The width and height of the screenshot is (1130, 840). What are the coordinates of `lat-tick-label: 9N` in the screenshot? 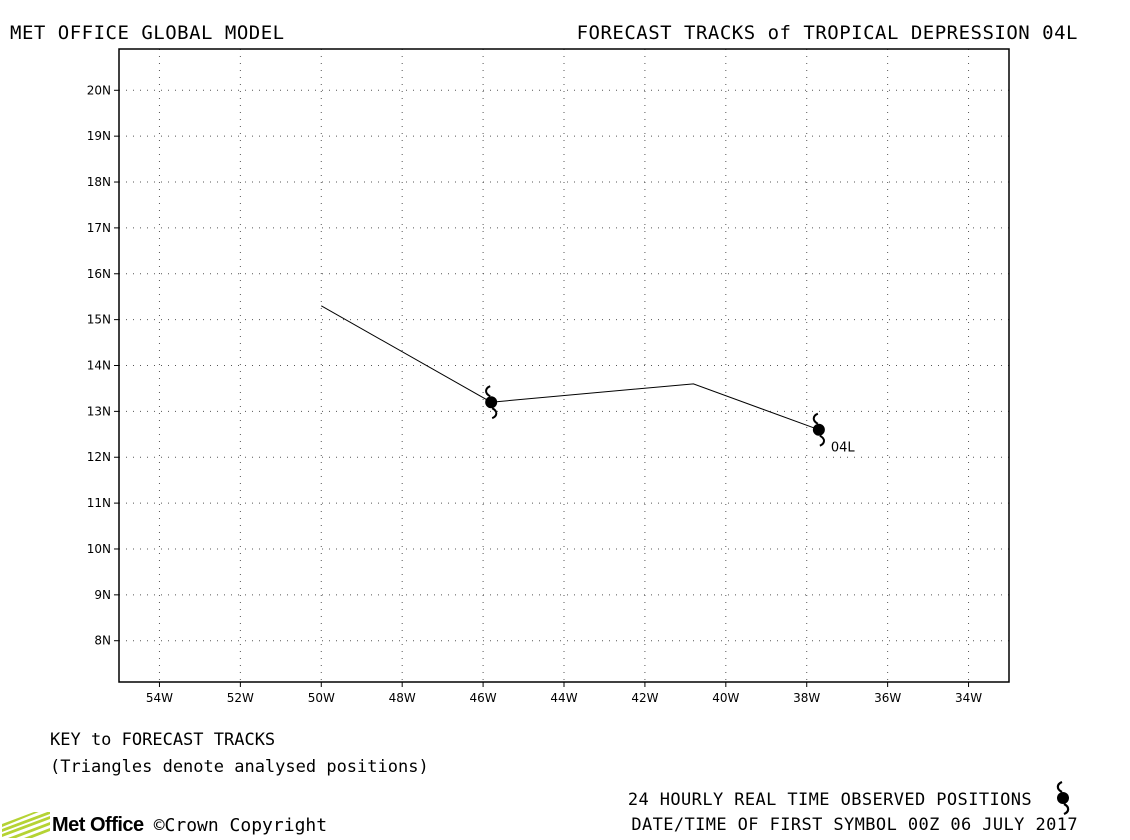 It's located at (102, 595).